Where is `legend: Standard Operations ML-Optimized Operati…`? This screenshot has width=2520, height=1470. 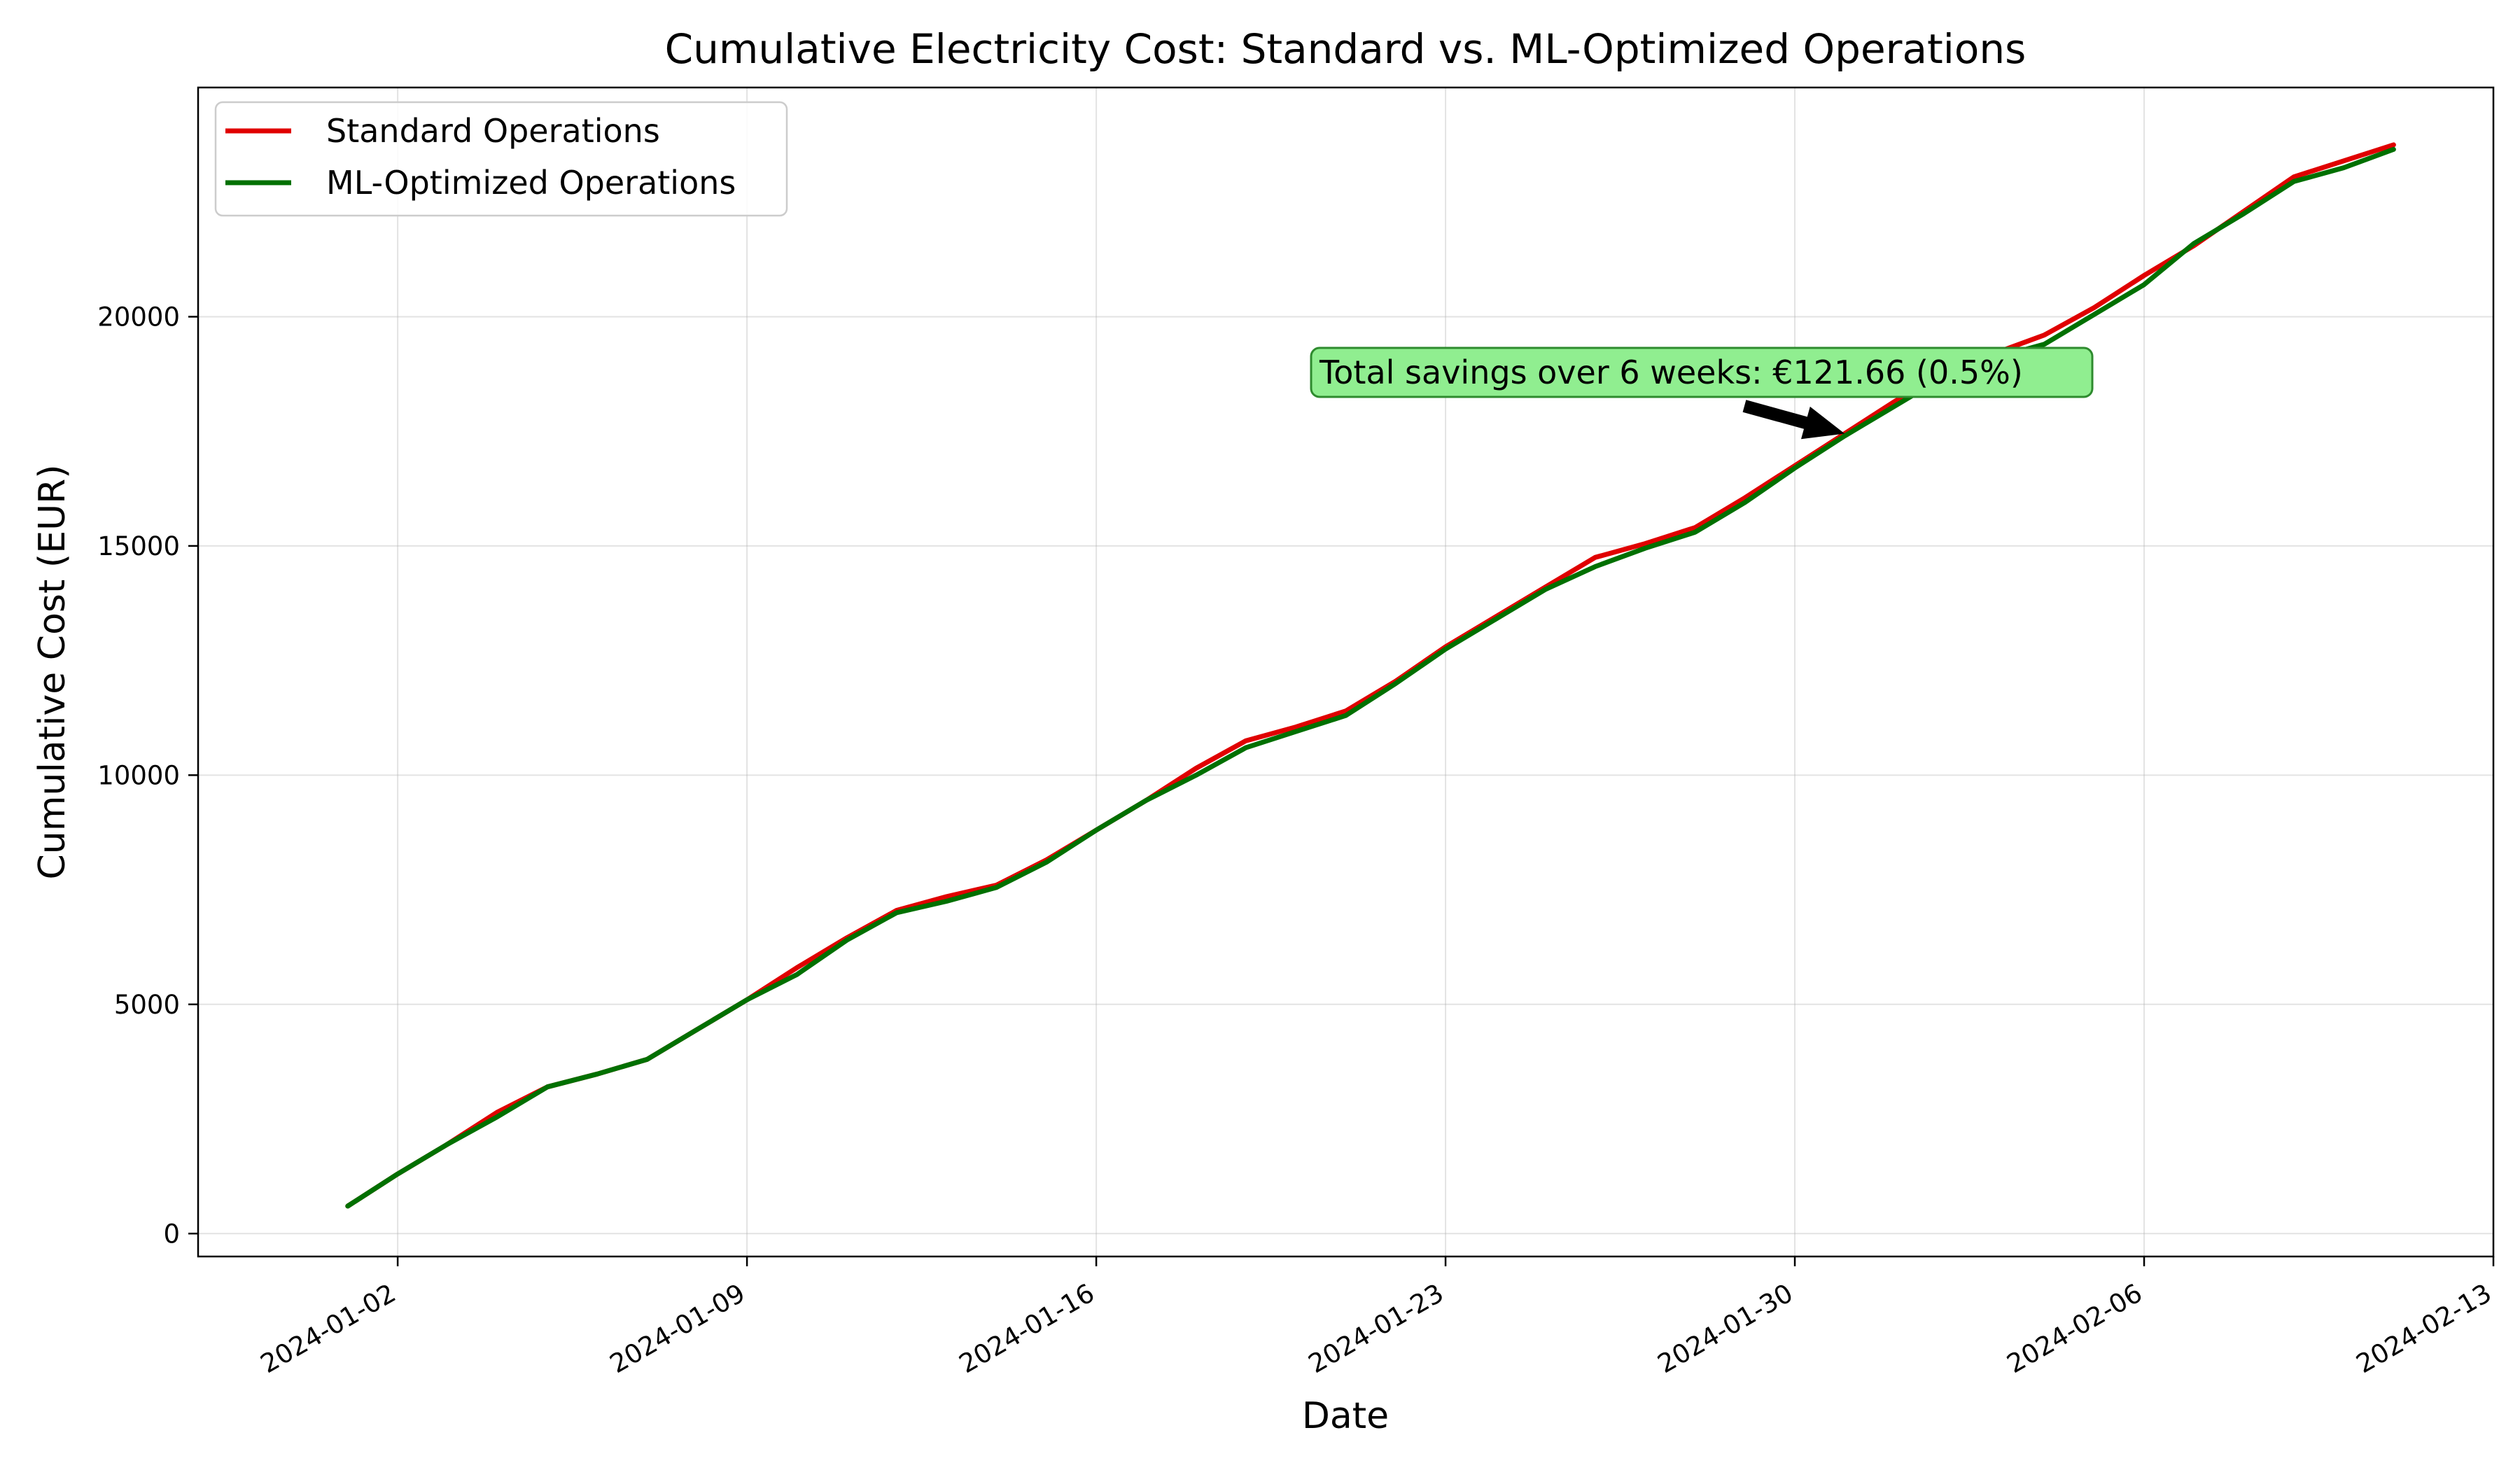 legend: Standard Operations ML-Optimized Operati… is located at coordinates (501, 159).